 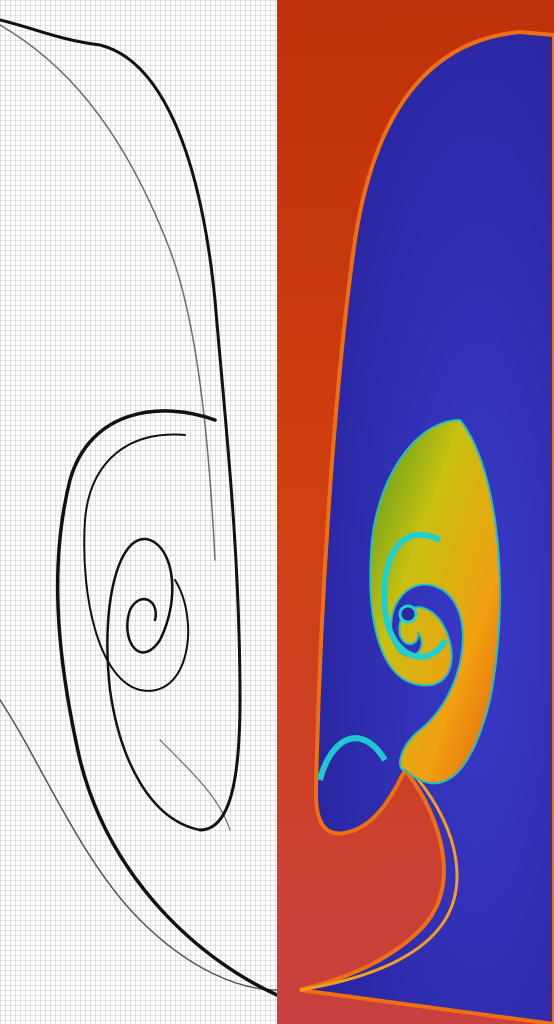 I want to click on cyan-tongue, so click(x=352, y=758).